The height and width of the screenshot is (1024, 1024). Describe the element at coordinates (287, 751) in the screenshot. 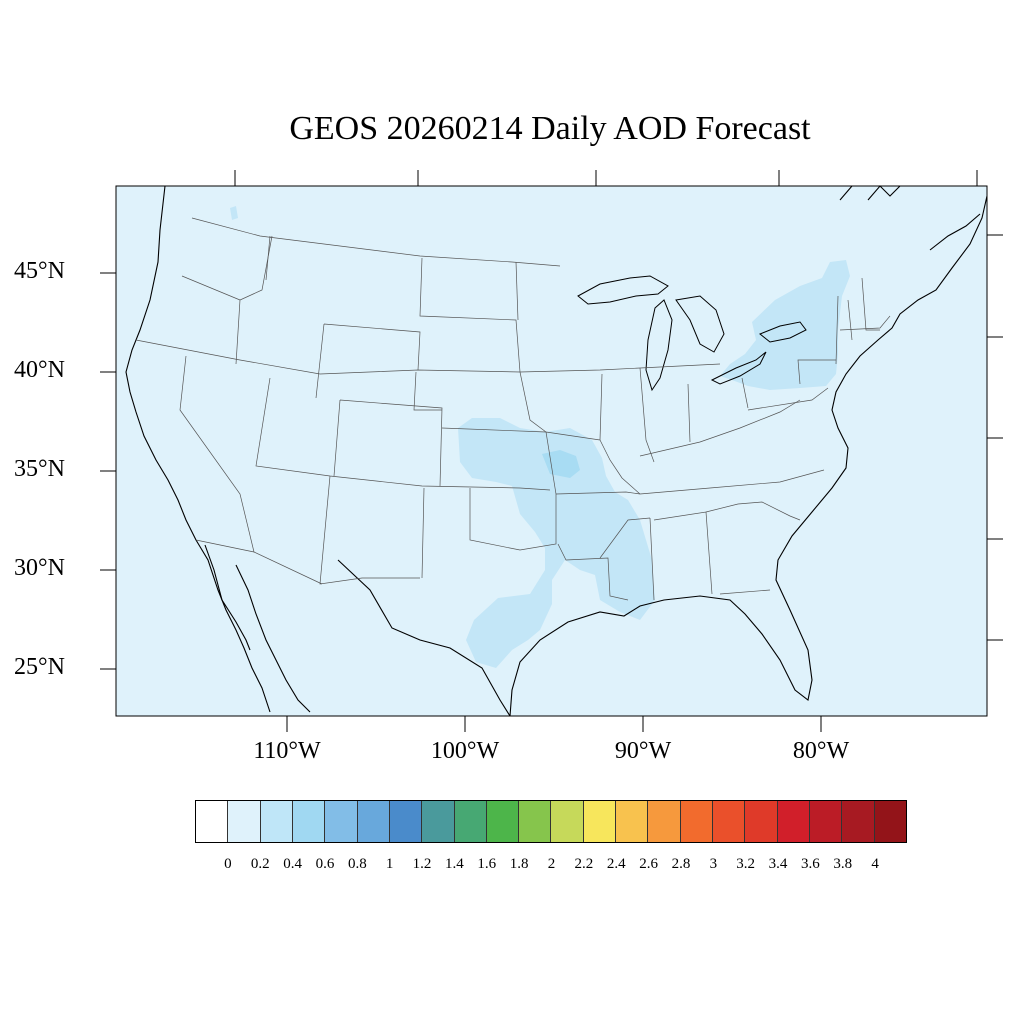

I see `lon-label-110w: 110°W` at that location.